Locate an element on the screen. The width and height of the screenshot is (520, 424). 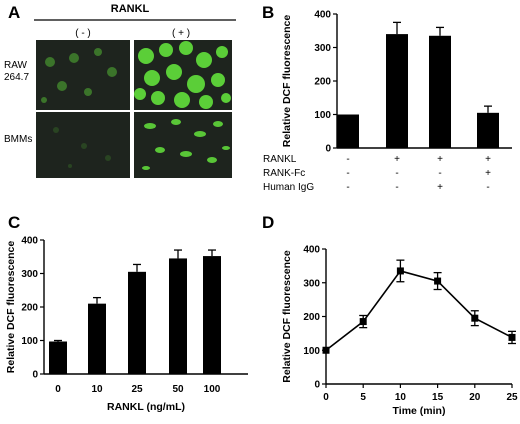
panel-letter-b: B is located at coordinates (268, 12).